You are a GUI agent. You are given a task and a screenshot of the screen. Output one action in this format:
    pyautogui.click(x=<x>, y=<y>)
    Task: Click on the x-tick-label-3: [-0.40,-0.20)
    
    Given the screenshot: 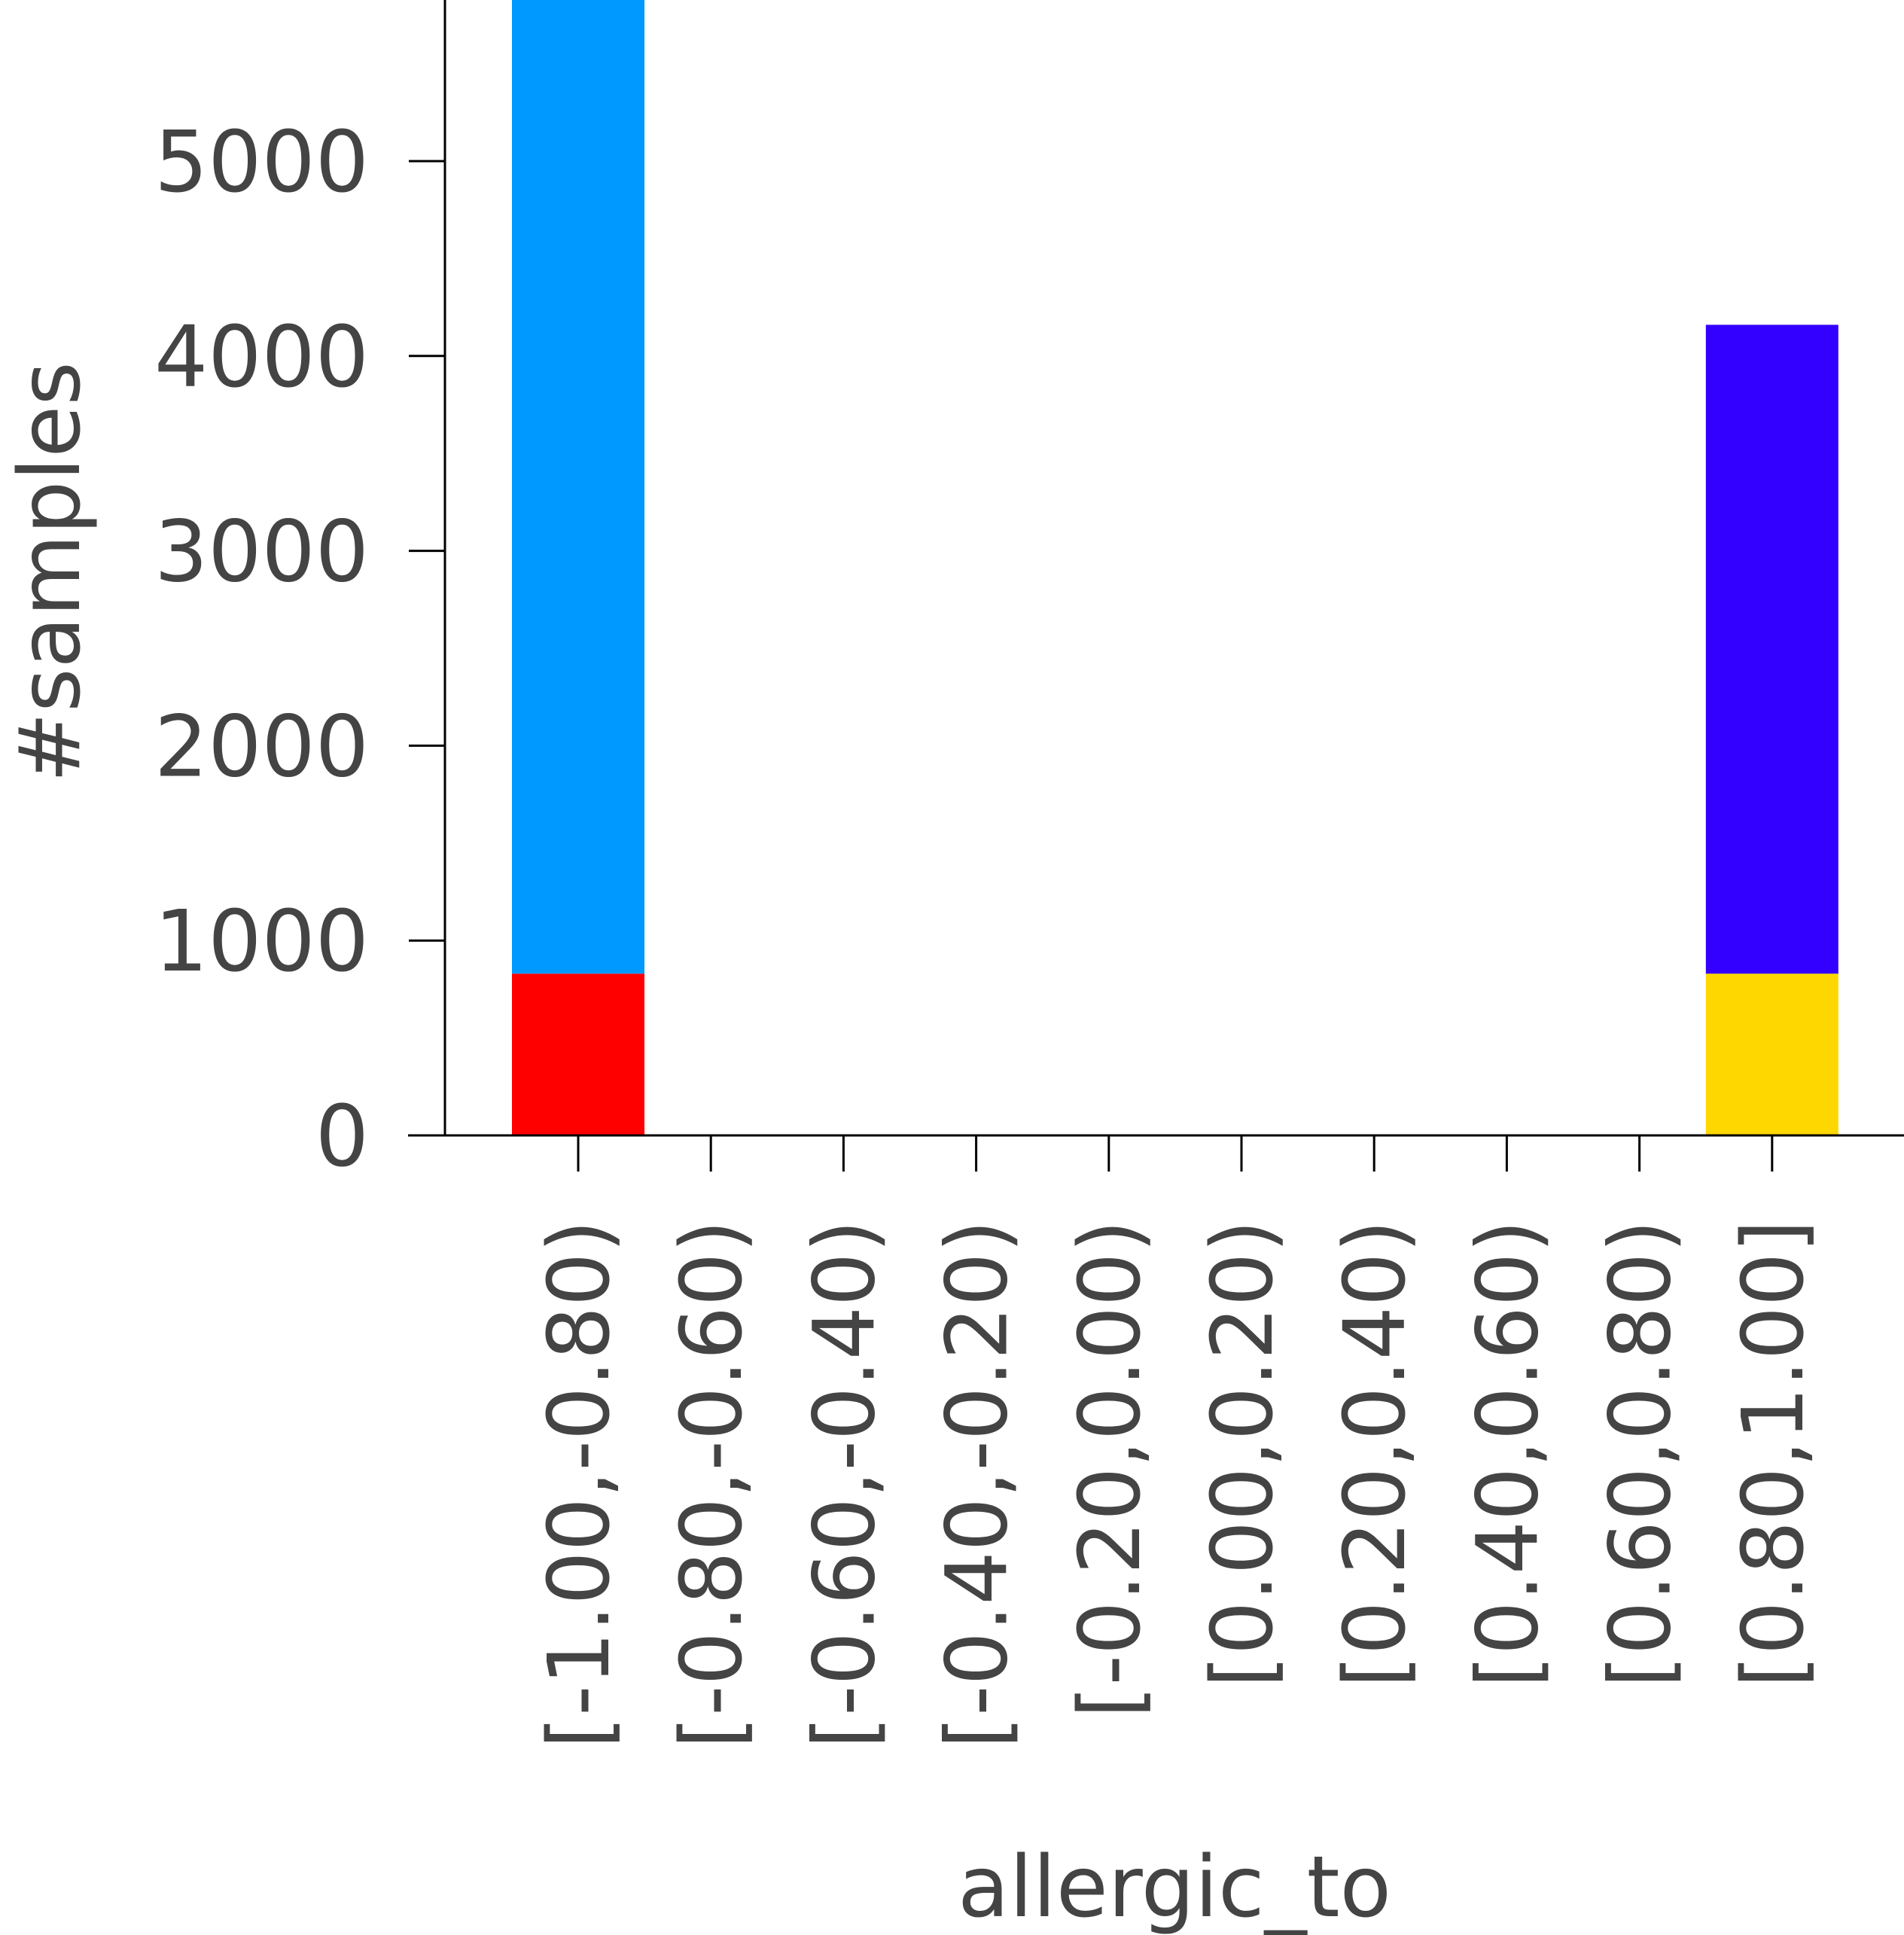 What is the action you would take?
    pyautogui.click(x=978, y=1484)
    